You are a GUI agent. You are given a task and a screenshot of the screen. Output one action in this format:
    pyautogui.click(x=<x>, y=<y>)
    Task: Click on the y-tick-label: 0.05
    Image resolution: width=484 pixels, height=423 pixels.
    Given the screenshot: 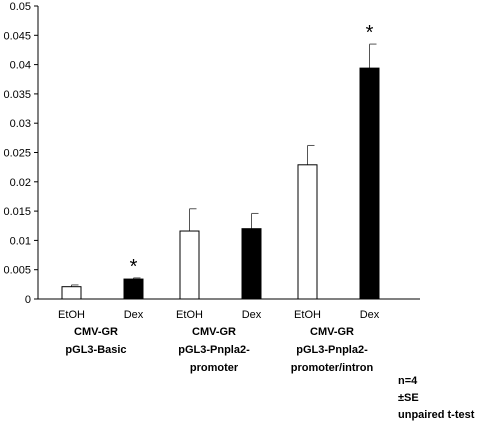 What is the action you would take?
    pyautogui.click(x=20, y=7)
    